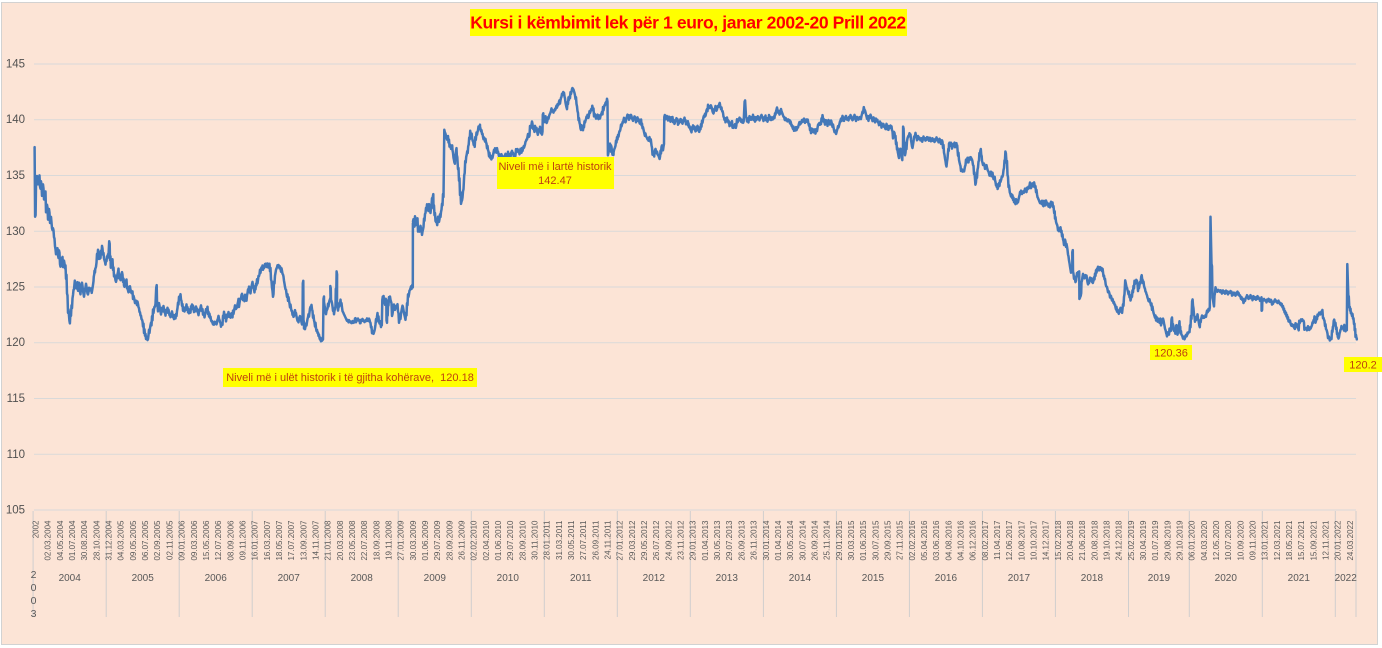  I want to click on svg-text: 20.03.2008, so click(340, 540).